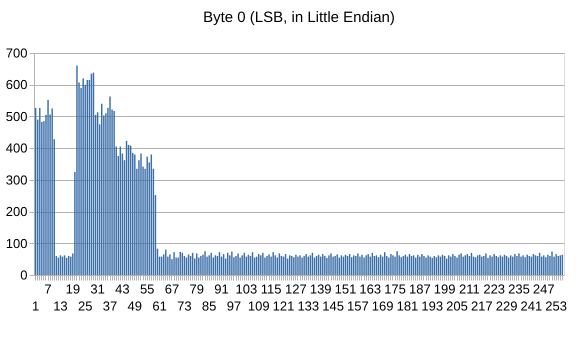 This screenshot has width=587, height=344. What do you see at coordinates (383, 306) in the screenshot?
I see `x-tick-label: 169` at bounding box center [383, 306].